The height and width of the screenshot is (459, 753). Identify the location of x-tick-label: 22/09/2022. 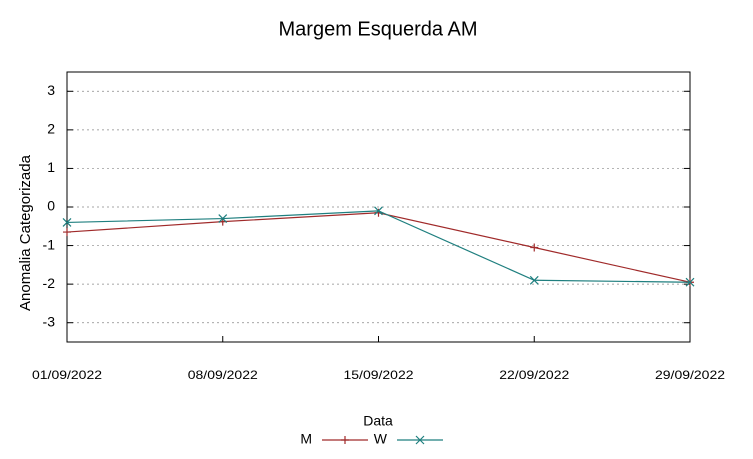
(534, 375).